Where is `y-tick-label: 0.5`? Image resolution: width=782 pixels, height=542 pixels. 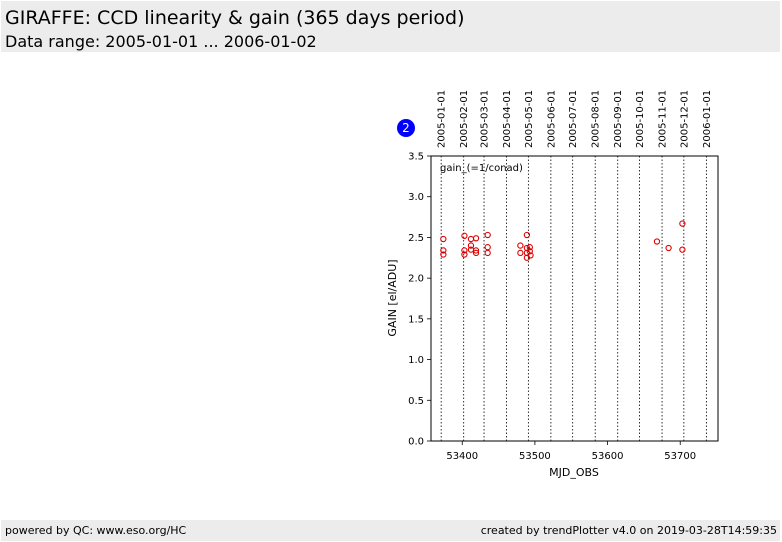
y-tick-label: 0.5 is located at coordinates (416, 401).